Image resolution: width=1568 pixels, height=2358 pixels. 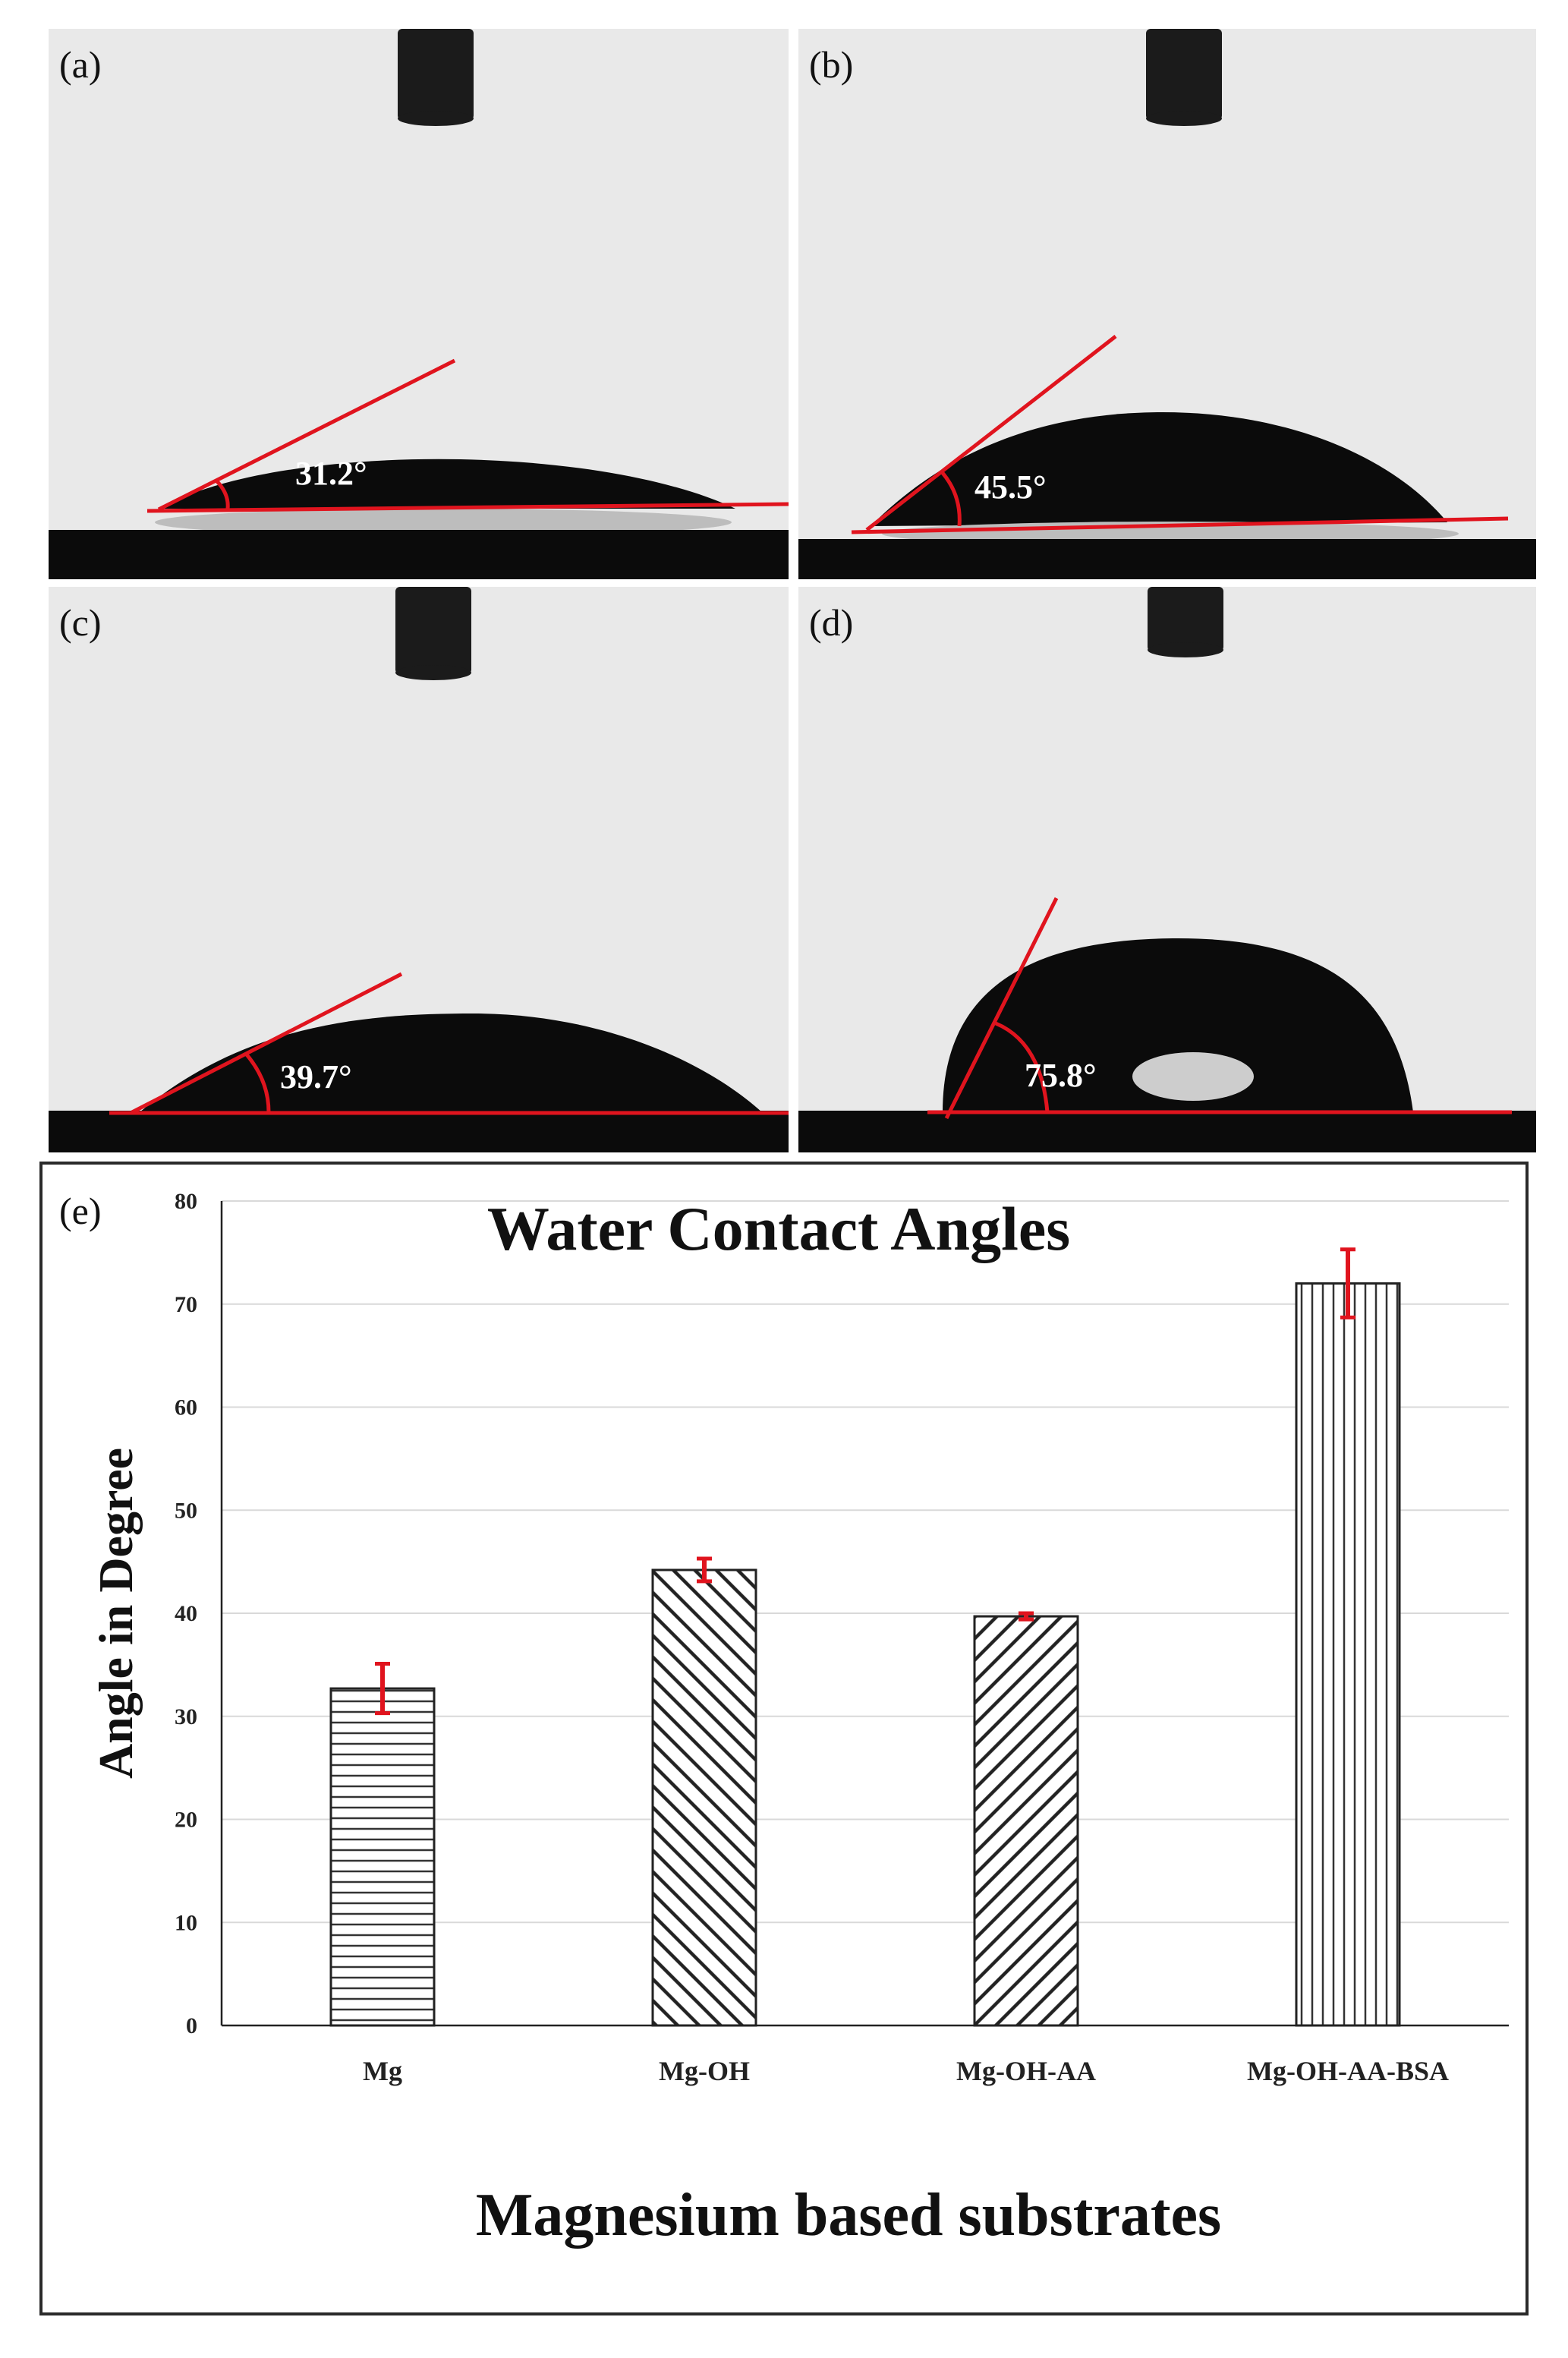 I want to click on photo-panel-c: (c) 39.7°, so click(x=419, y=870).